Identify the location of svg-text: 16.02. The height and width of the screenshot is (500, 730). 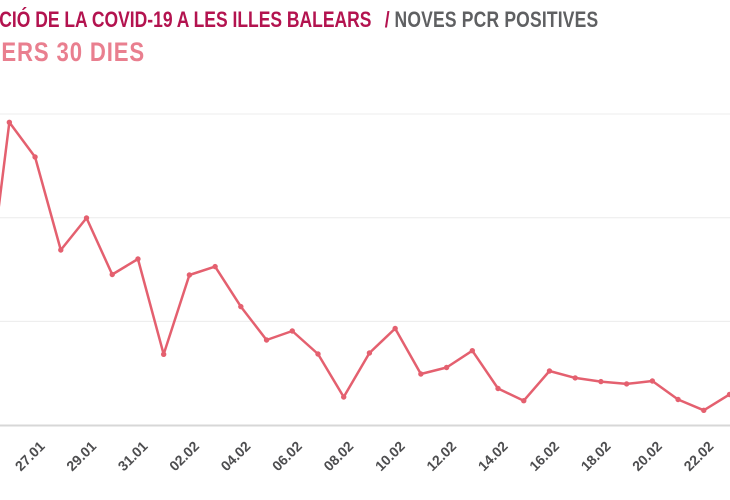
(544, 456).